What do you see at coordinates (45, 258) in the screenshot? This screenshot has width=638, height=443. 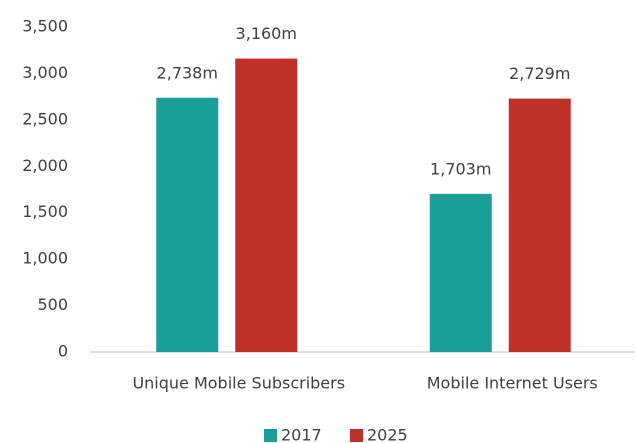 I see `y-tick-label: 1,000` at bounding box center [45, 258].